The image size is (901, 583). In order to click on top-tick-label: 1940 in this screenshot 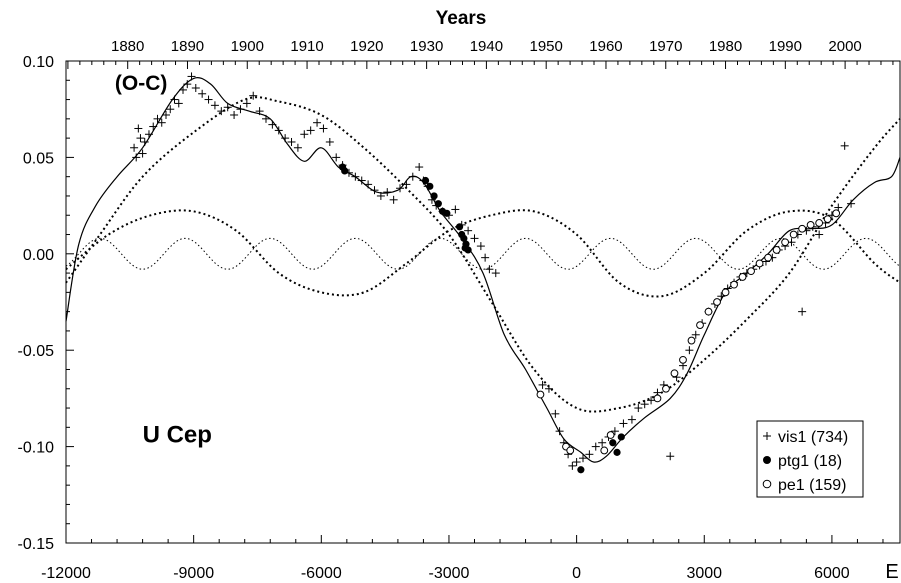, I will do `click(486, 46)`.